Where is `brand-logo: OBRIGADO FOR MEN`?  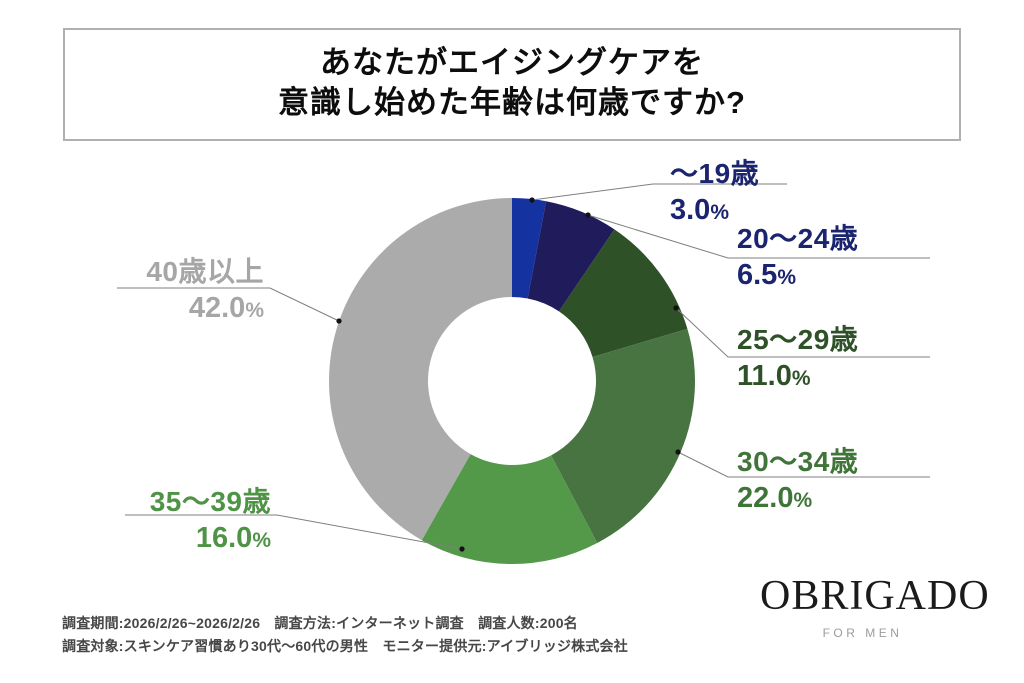
brand-logo: OBRIGADO FOR MEN is located at coordinates (875, 606).